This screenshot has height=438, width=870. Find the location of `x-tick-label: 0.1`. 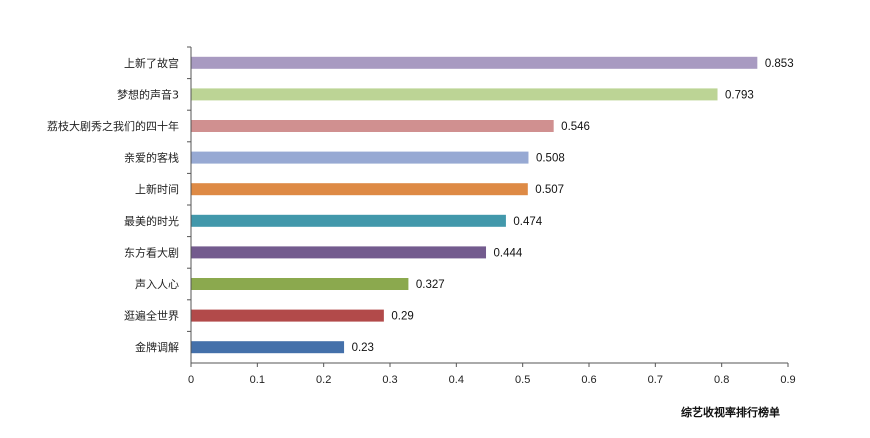

x-tick-label: 0.1 is located at coordinates (257, 380).